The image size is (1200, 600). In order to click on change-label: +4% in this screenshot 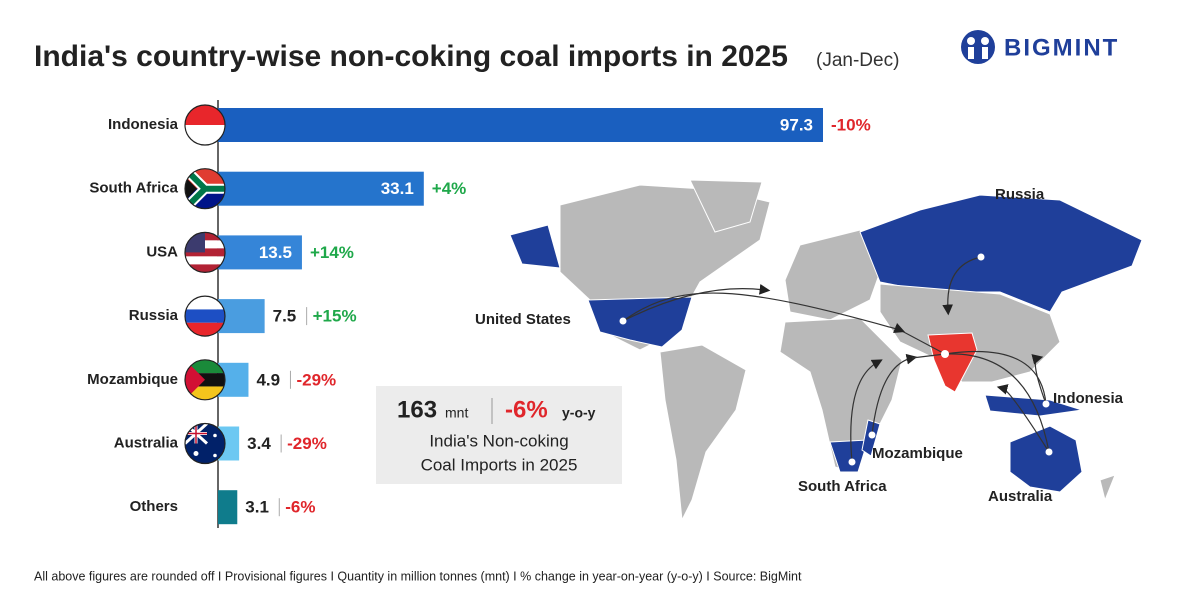, I will do `click(449, 188)`.